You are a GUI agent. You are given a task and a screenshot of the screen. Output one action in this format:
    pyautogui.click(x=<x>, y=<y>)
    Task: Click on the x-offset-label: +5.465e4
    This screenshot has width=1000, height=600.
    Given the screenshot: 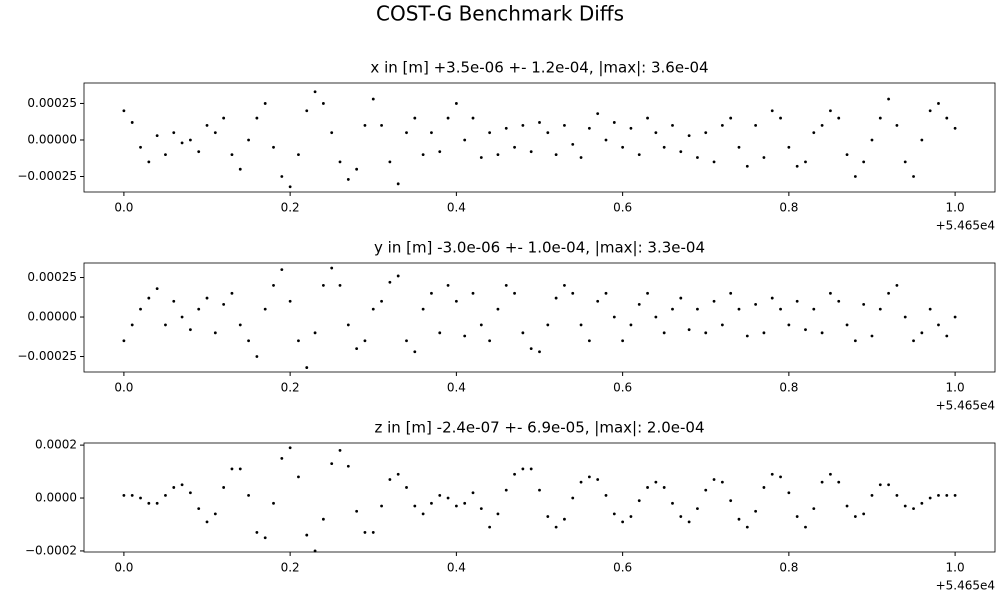 What is the action you would take?
    pyautogui.click(x=965, y=226)
    